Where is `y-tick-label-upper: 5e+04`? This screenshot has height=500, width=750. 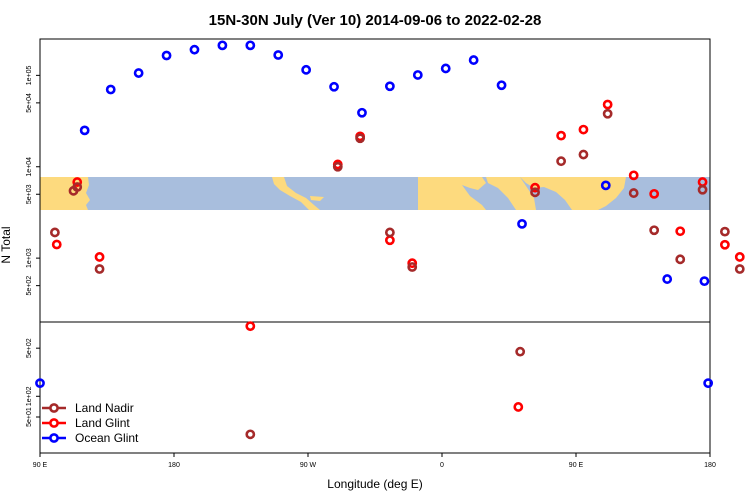
y-tick-label-upper: 5e+04 is located at coordinates (29, 103).